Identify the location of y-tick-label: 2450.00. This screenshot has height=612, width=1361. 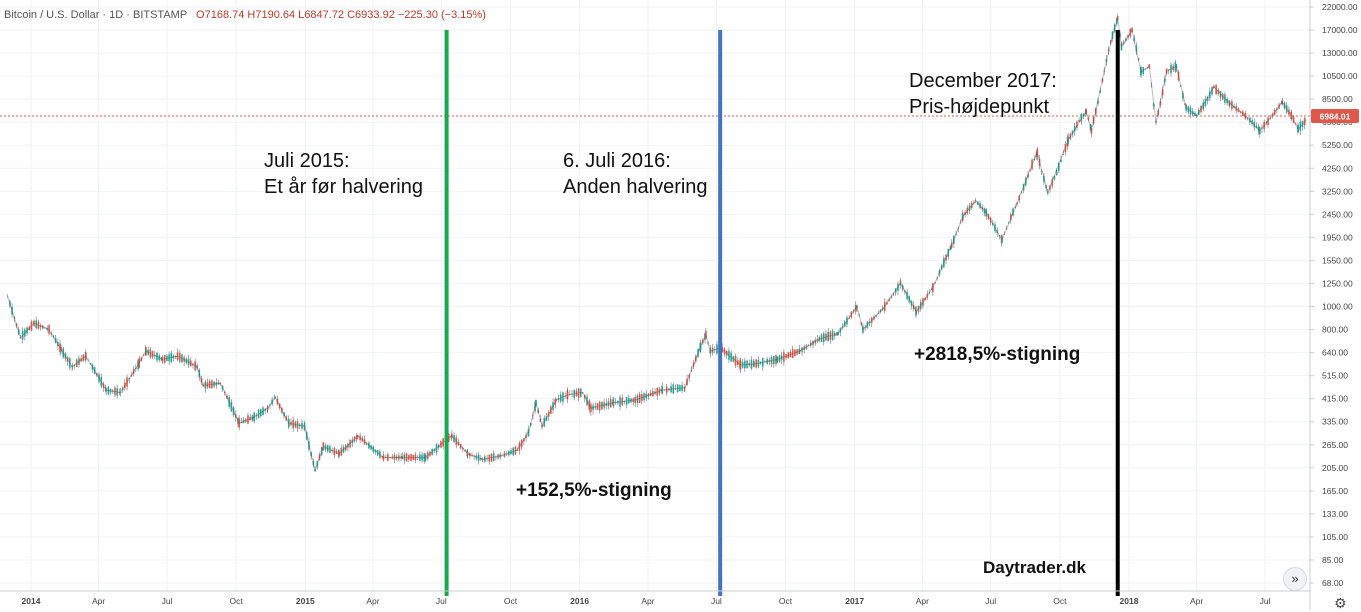
(1337, 214).